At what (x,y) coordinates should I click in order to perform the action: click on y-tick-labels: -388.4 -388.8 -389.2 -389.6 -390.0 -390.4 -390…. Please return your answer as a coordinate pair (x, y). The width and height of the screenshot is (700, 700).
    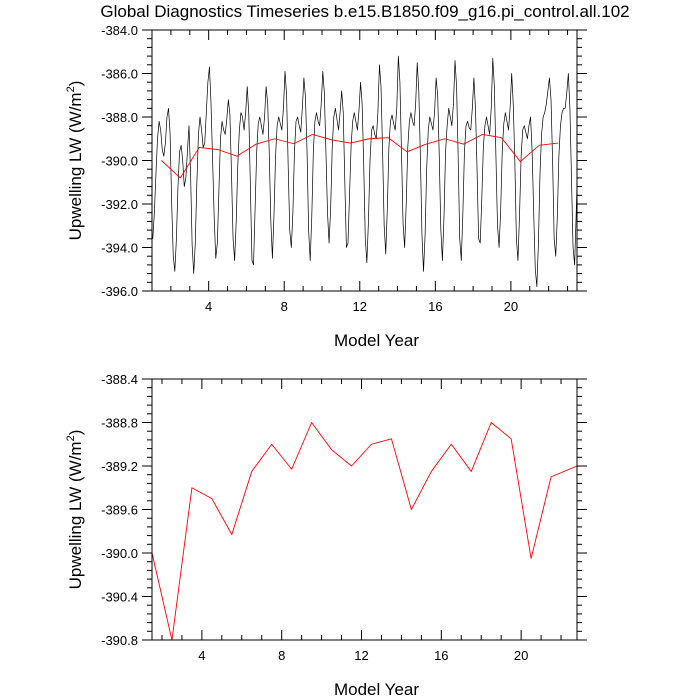
    Looking at the image, I should click on (119, 510).